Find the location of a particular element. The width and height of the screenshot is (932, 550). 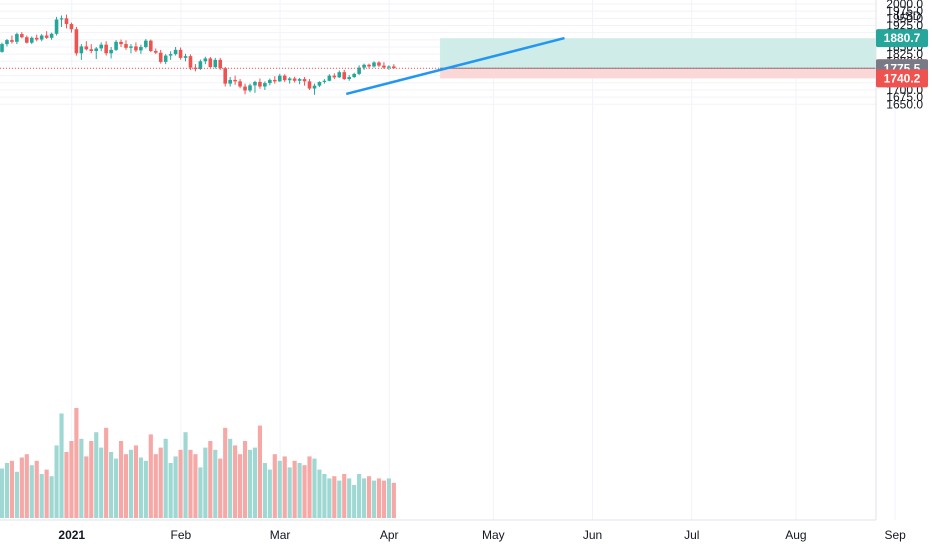

price-tag-label: 1740.2 is located at coordinates (902, 78).